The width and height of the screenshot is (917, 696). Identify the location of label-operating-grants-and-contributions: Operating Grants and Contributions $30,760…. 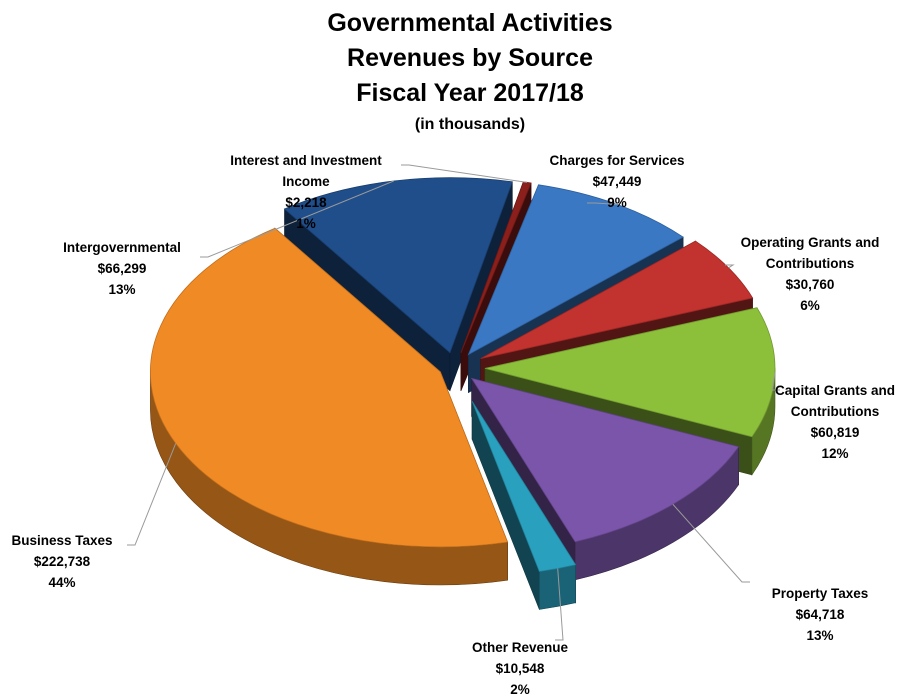
(810, 274).